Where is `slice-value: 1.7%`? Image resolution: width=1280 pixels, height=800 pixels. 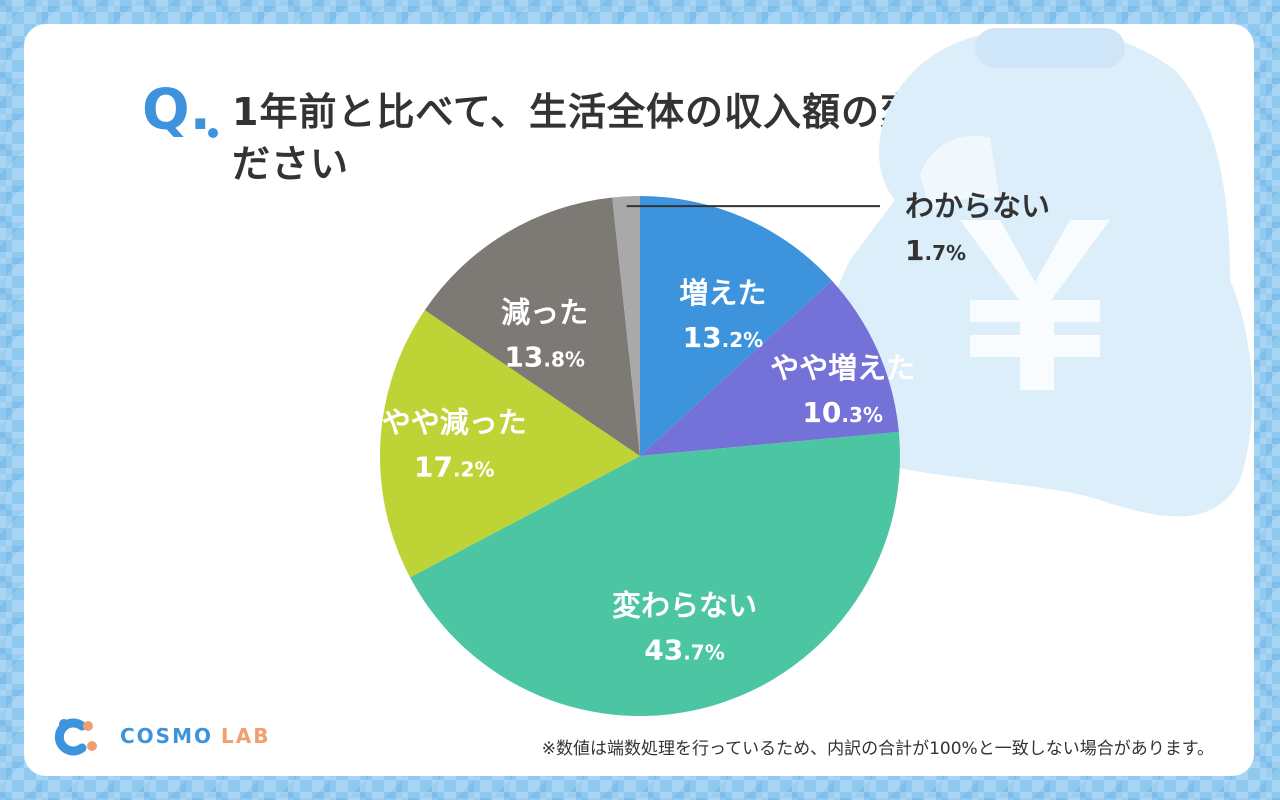
slice-value: 1.7% is located at coordinates (935, 250).